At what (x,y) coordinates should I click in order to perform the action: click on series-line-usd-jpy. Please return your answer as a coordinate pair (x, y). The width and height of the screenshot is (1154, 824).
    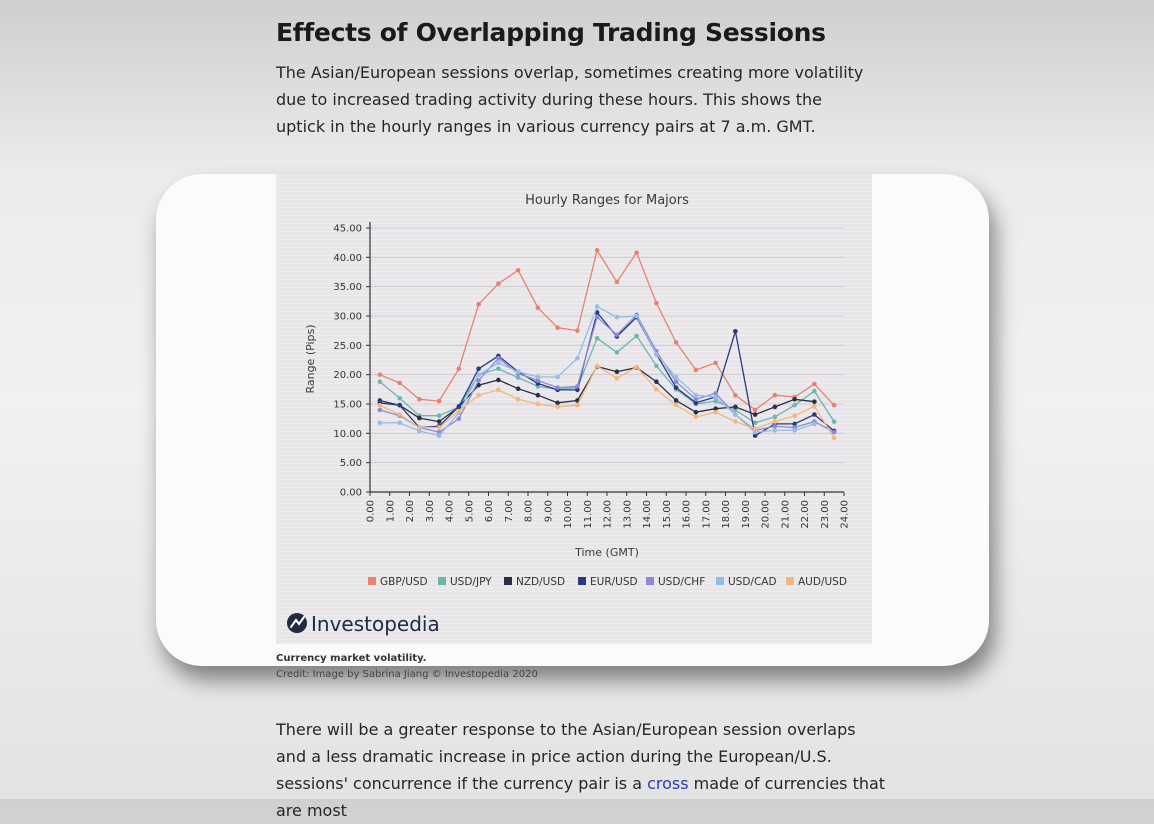
    Looking at the image, I should click on (607, 379).